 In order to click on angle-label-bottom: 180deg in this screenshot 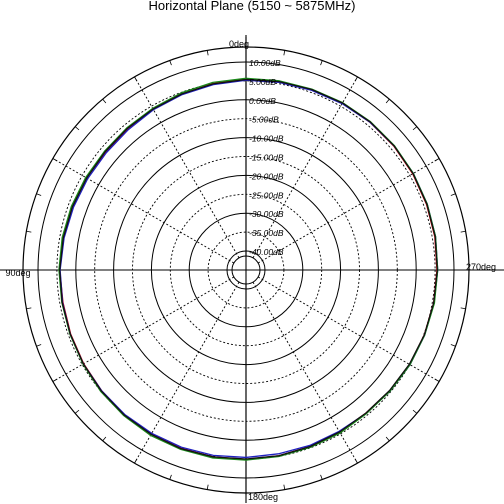, I will do `click(263, 497)`.